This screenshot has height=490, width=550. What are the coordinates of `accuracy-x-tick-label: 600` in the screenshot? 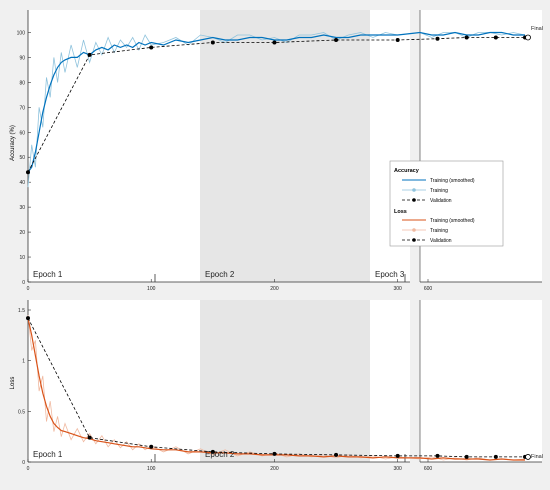 It's located at (428, 289).